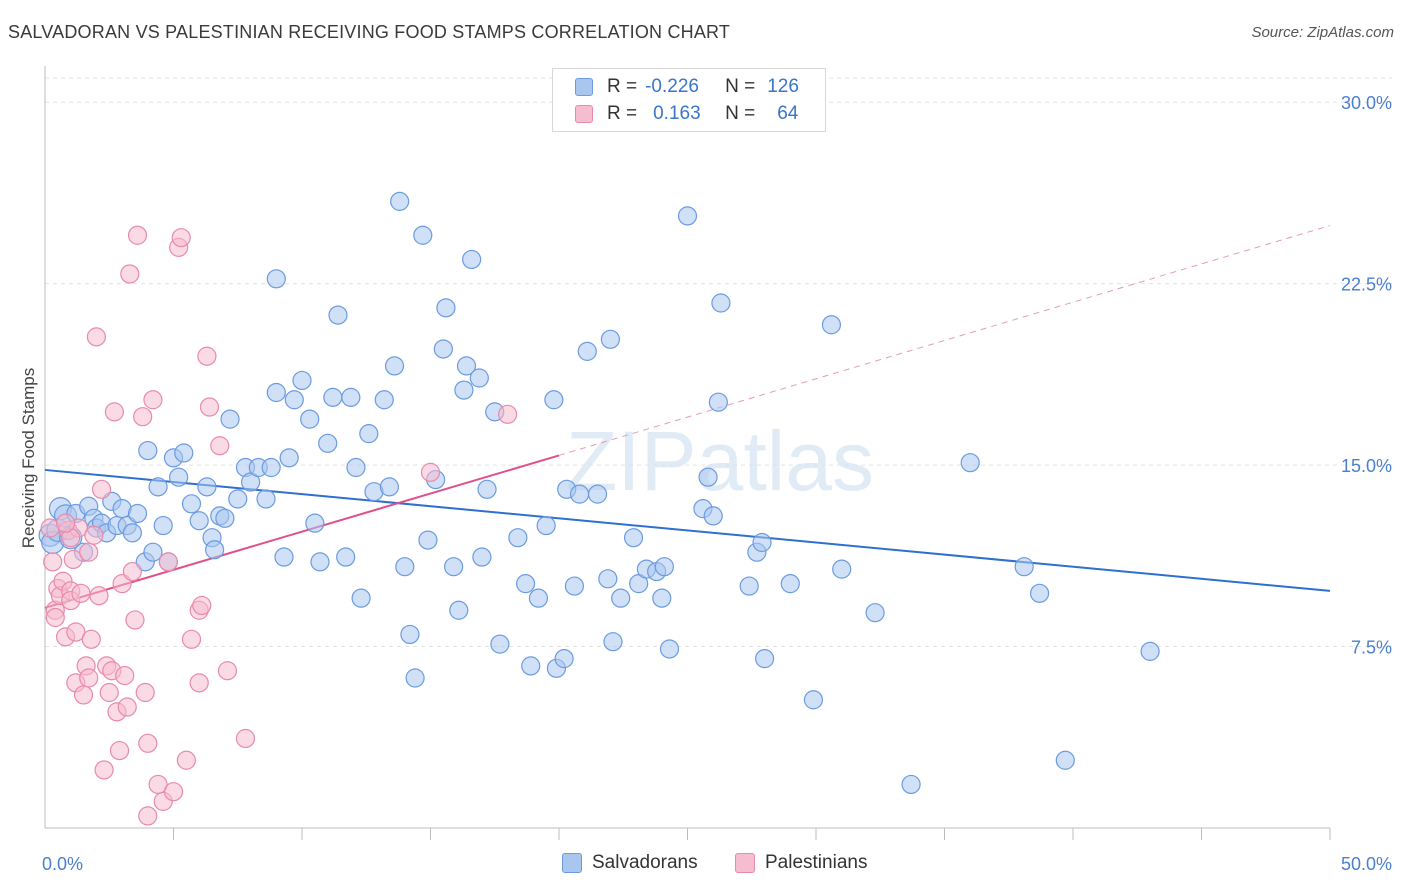 This screenshot has height=892, width=1406. Describe the element at coordinates (1366, 864) in the screenshot. I see `x-tick-label: 50.0%` at that location.